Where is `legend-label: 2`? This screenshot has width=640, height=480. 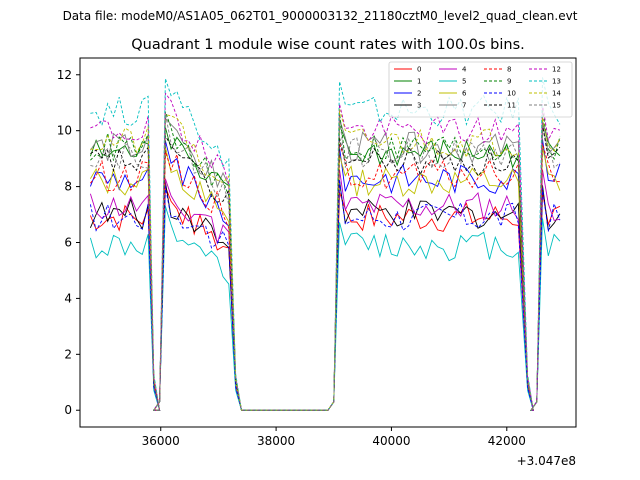
legend-label: 2 is located at coordinates (419, 94).